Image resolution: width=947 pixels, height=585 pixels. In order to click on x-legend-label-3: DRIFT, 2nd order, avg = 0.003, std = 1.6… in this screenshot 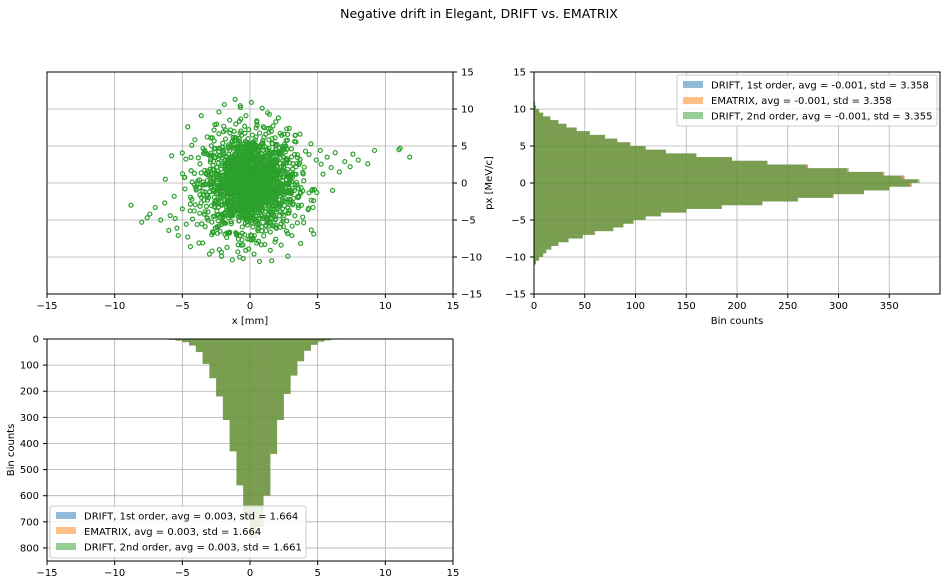, I will do `click(193, 548)`.